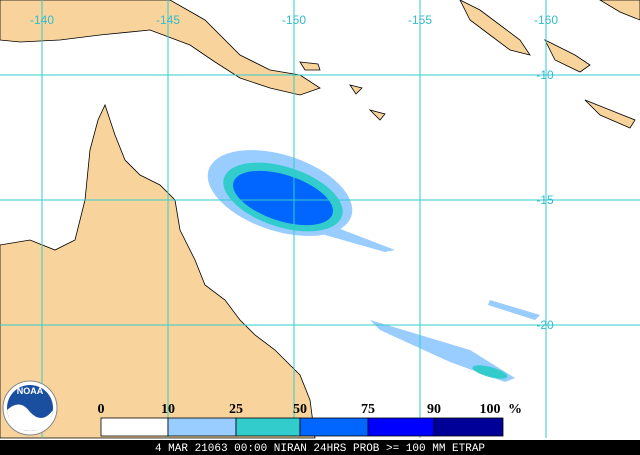 The image size is (640, 455). What do you see at coordinates (300, 409) in the screenshot?
I see `legend-label: 50` at bounding box center [300, 409].